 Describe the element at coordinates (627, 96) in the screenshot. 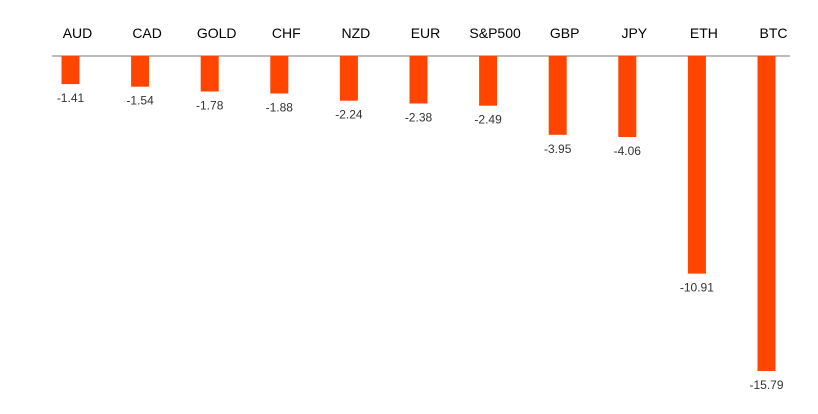

I see `bar-jpy` at that location.